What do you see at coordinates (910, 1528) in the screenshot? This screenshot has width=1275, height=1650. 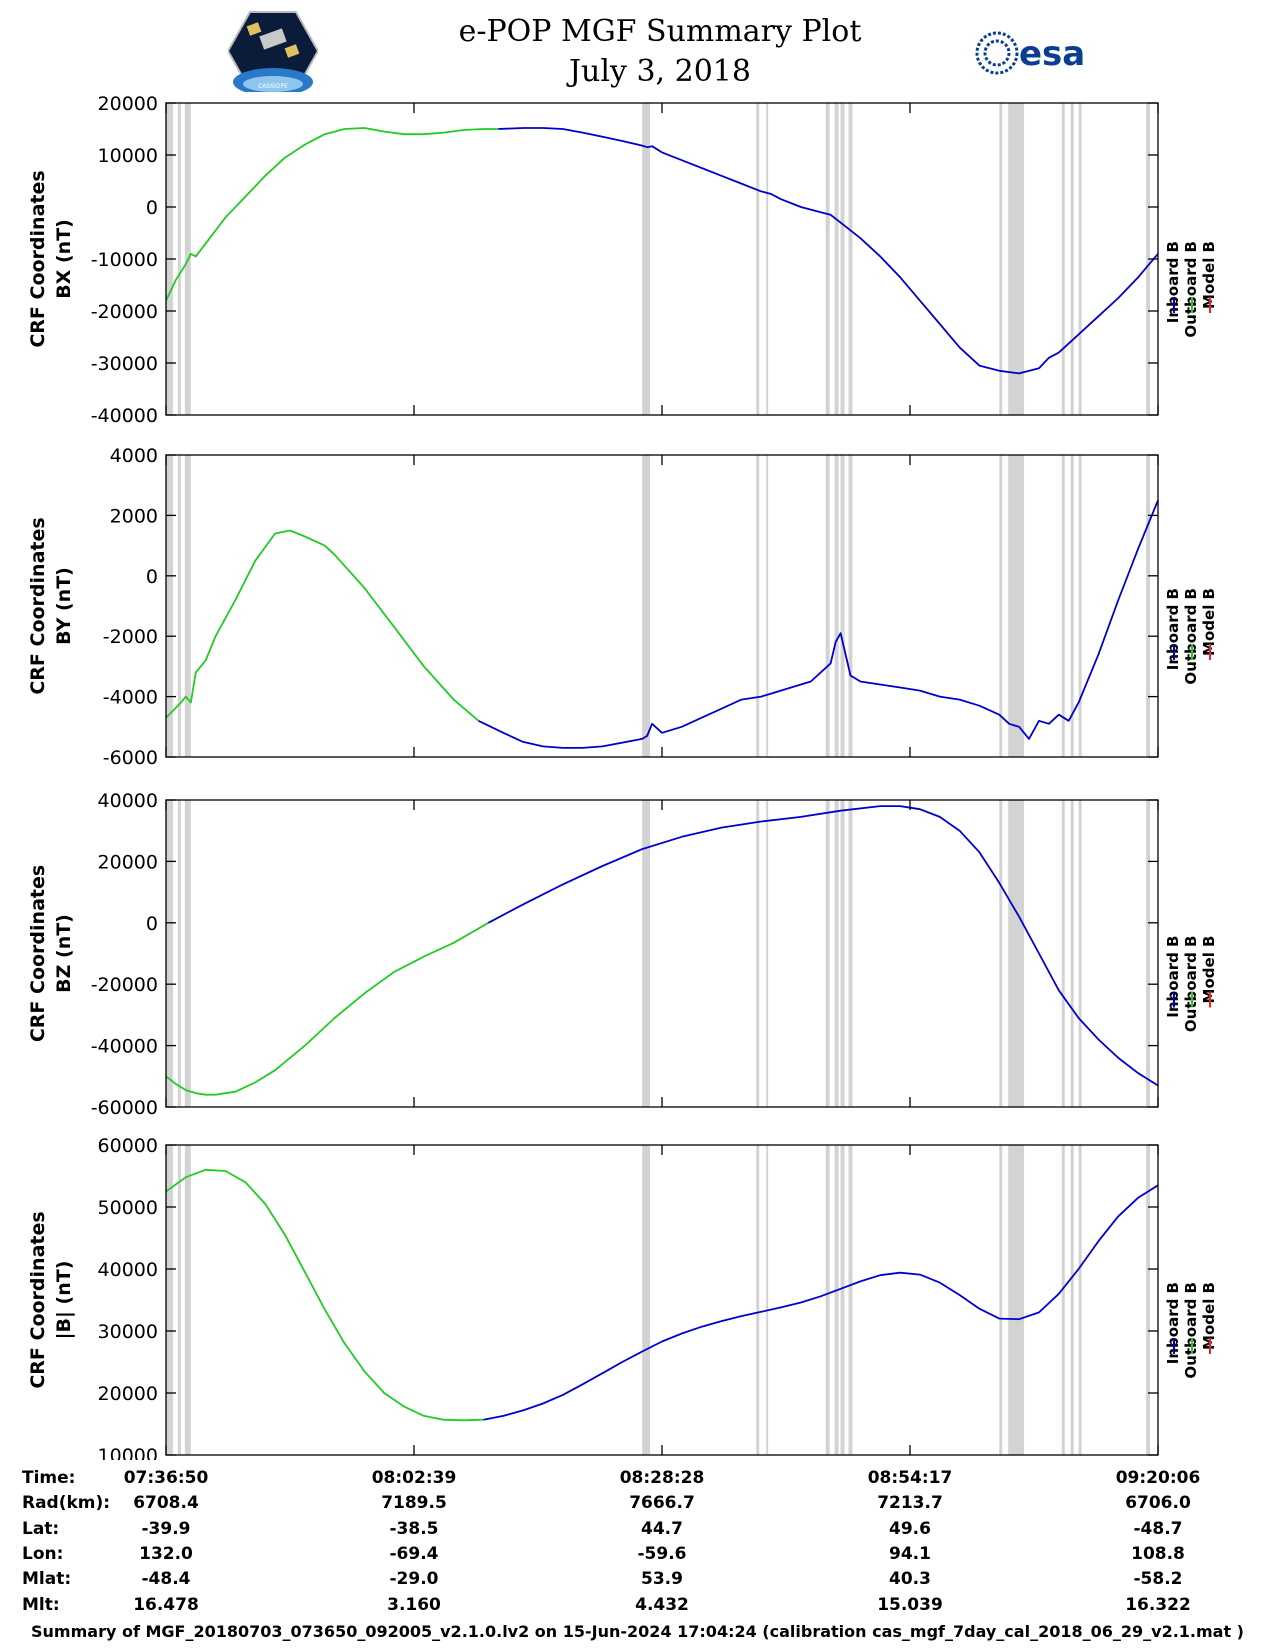 I see `info-cell: 49.6` at bounding box center [910, 1528].